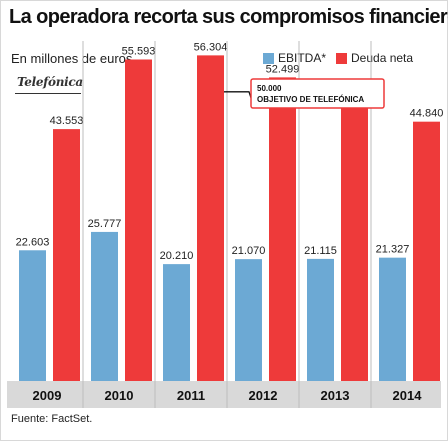 Image resolution: width=448 pixels, height=441 pixels. I want to click on target-callout-box, so click(317, 93).